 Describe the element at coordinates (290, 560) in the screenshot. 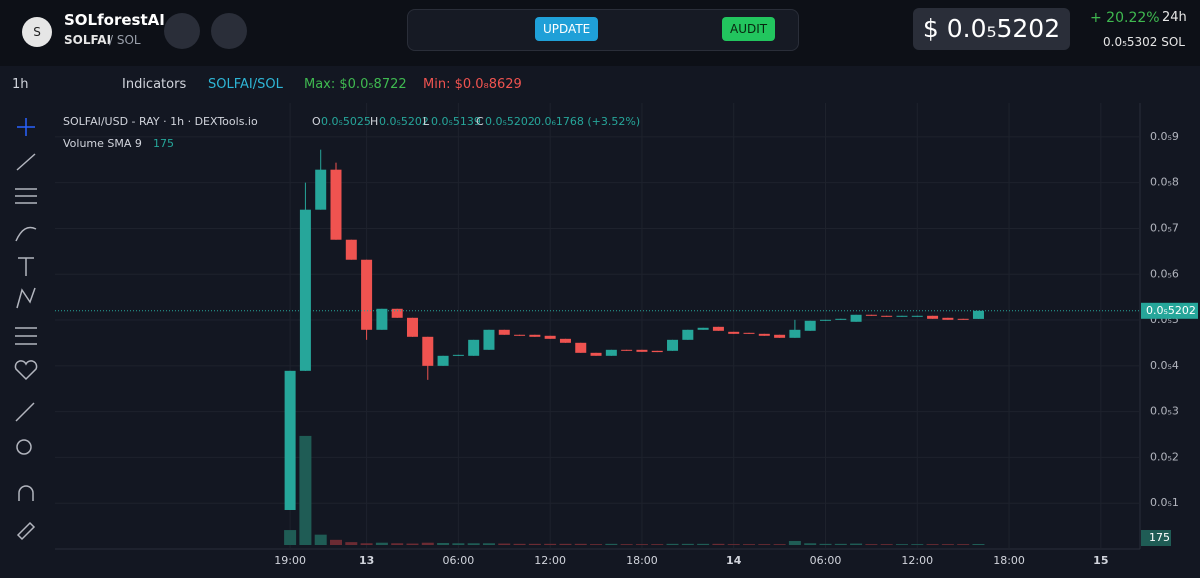

I see `x-tick-label: 19:00` at that location.